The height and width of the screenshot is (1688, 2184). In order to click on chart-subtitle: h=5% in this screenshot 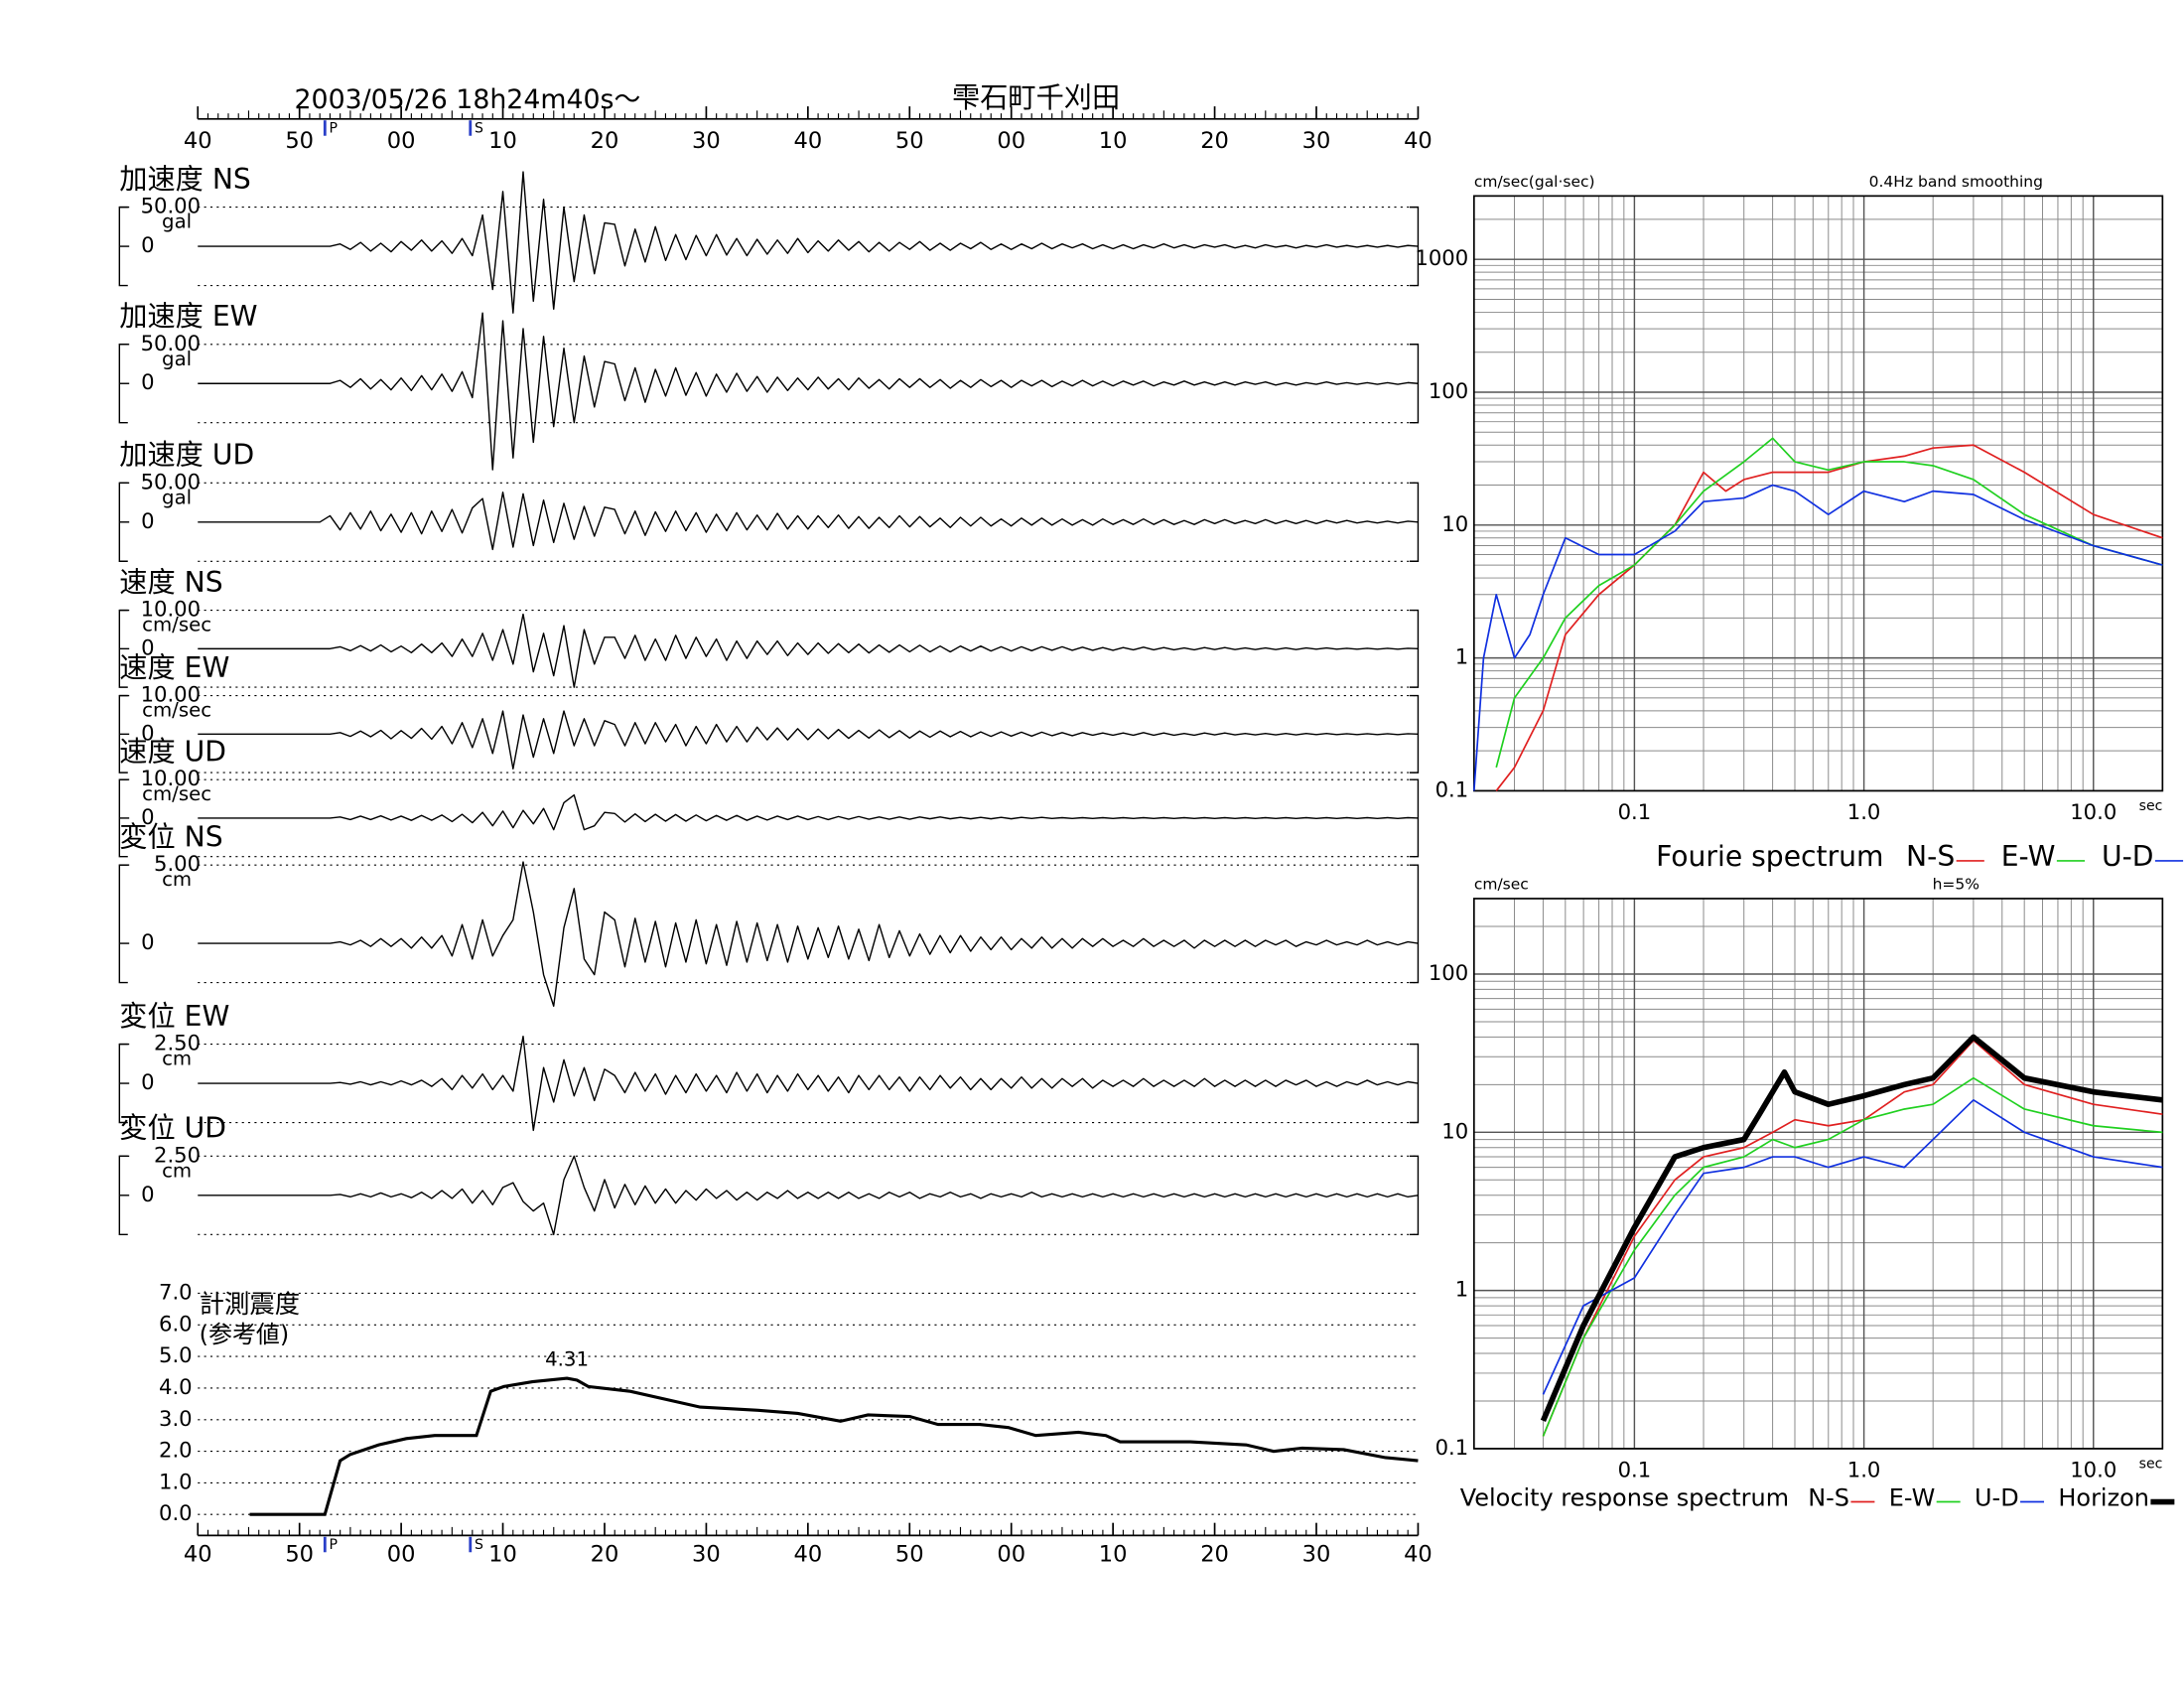, I will do `click(1956, 884)`.